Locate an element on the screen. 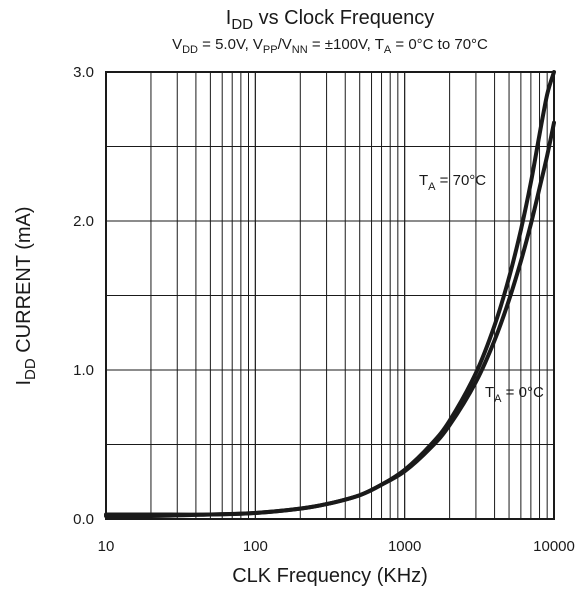 The width and height of the screenshot is (584, 593). x-tick-label: 10000 is located at coordinates (554, 546).